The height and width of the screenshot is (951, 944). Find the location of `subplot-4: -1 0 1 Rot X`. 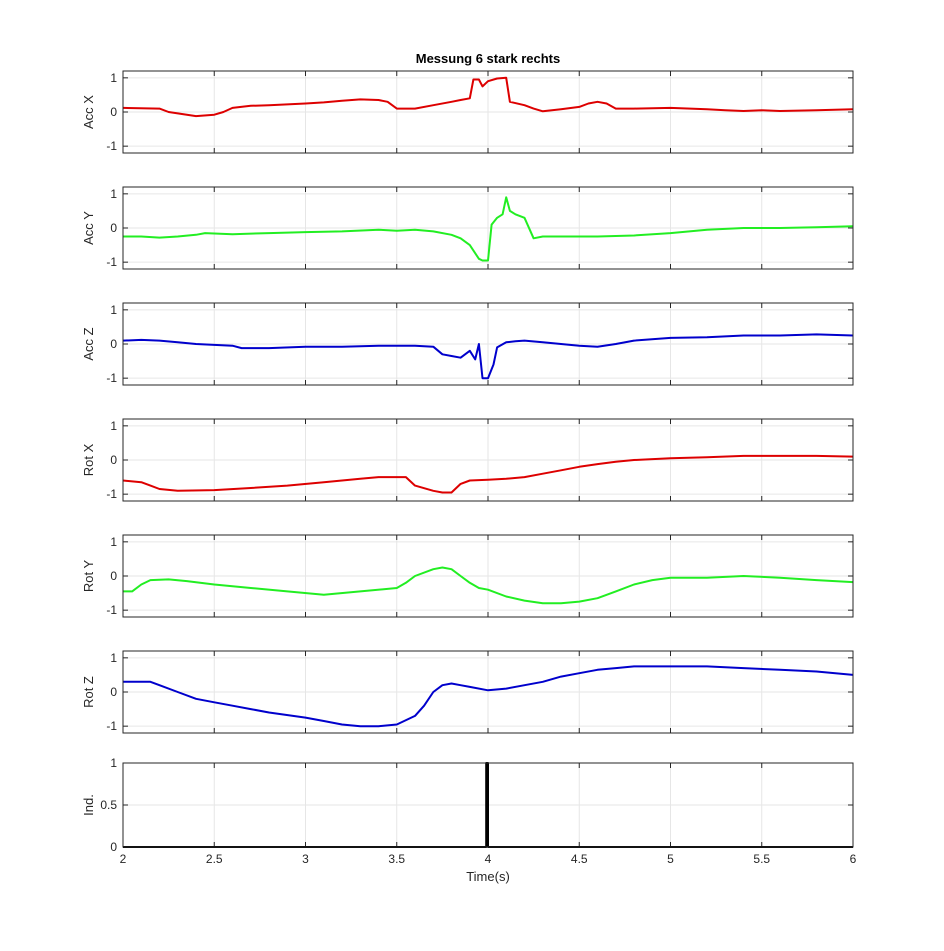

subplot-4: -1 0 1 Rot X is located at coordinates (467, 460).